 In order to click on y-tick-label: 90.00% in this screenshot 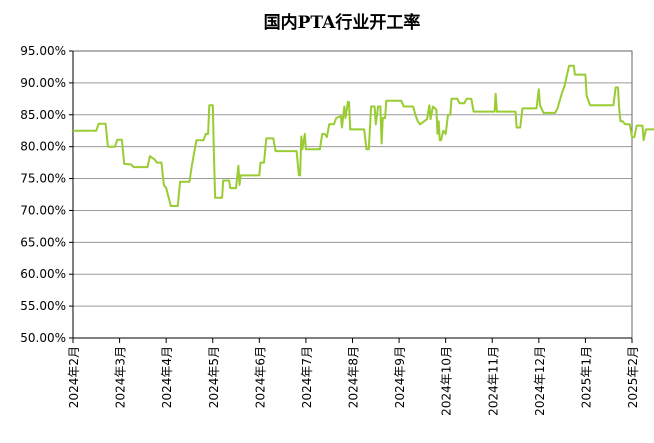, I will do `click(43, 83)`.